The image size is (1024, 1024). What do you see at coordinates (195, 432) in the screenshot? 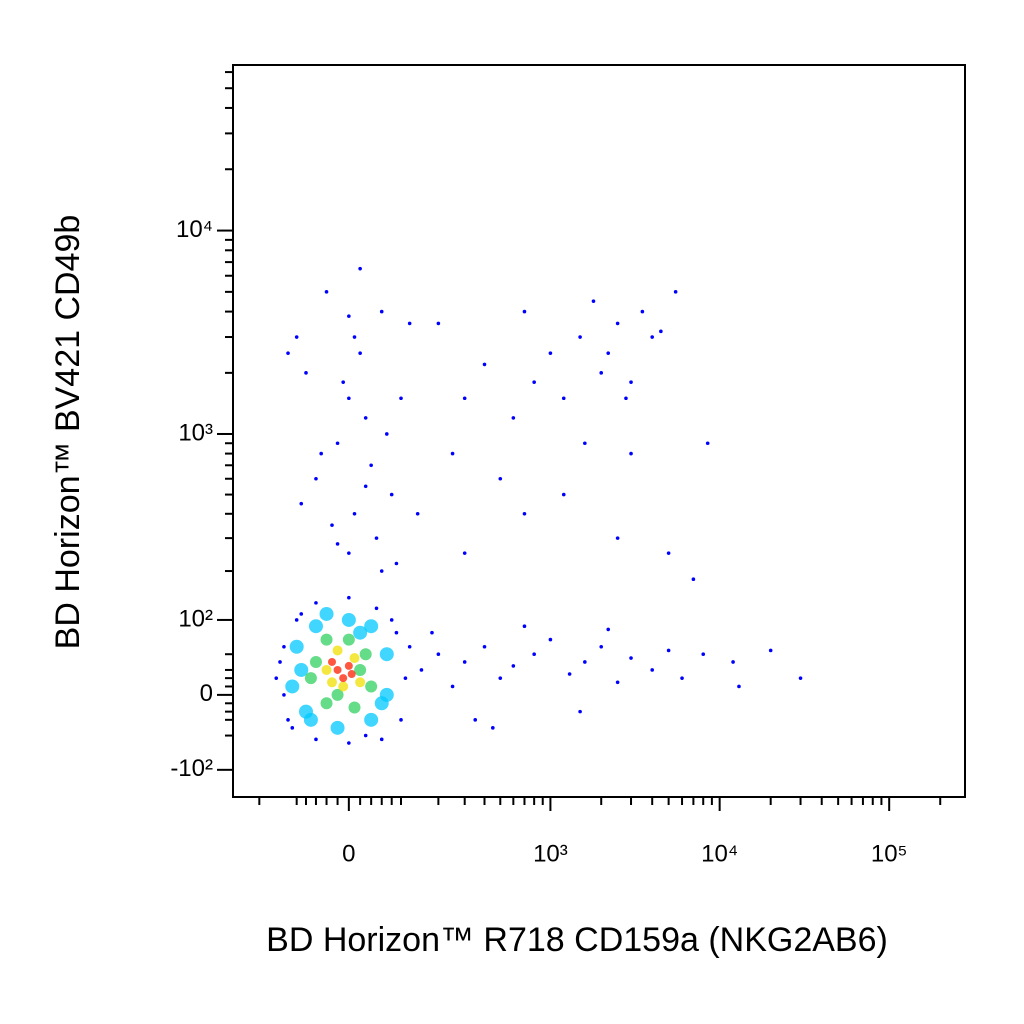
I see `y-tick-label: 10³` at bounding box center [195, 432].